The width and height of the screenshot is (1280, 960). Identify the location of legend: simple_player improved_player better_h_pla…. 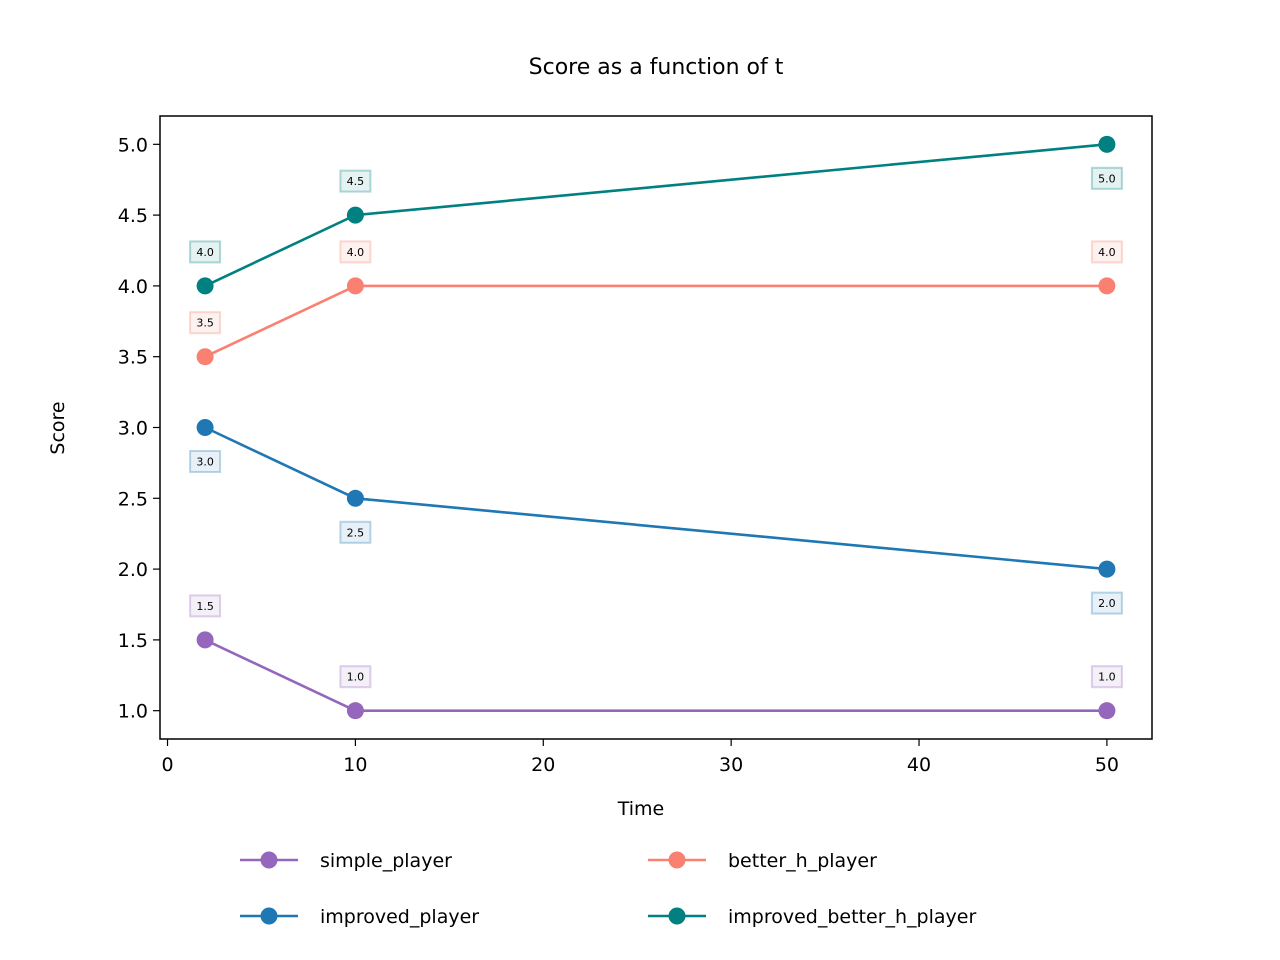
(608, 889).